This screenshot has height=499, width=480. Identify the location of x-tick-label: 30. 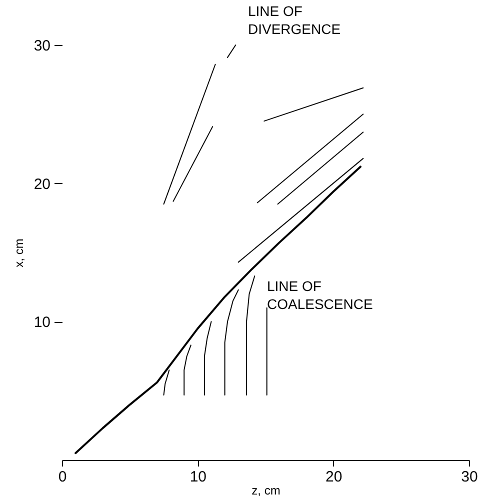
(469, 477).